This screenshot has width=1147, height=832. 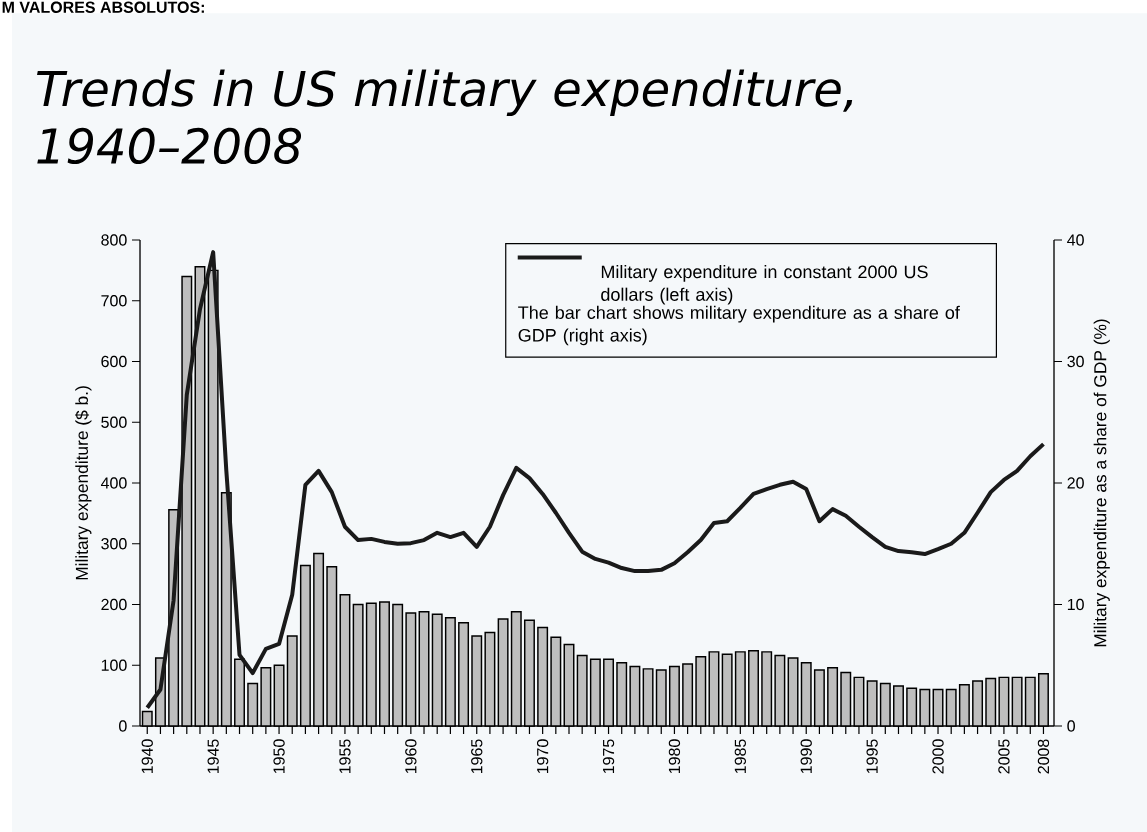 I want to click on x-tick-label: 1970, so click(x=542, y=756).